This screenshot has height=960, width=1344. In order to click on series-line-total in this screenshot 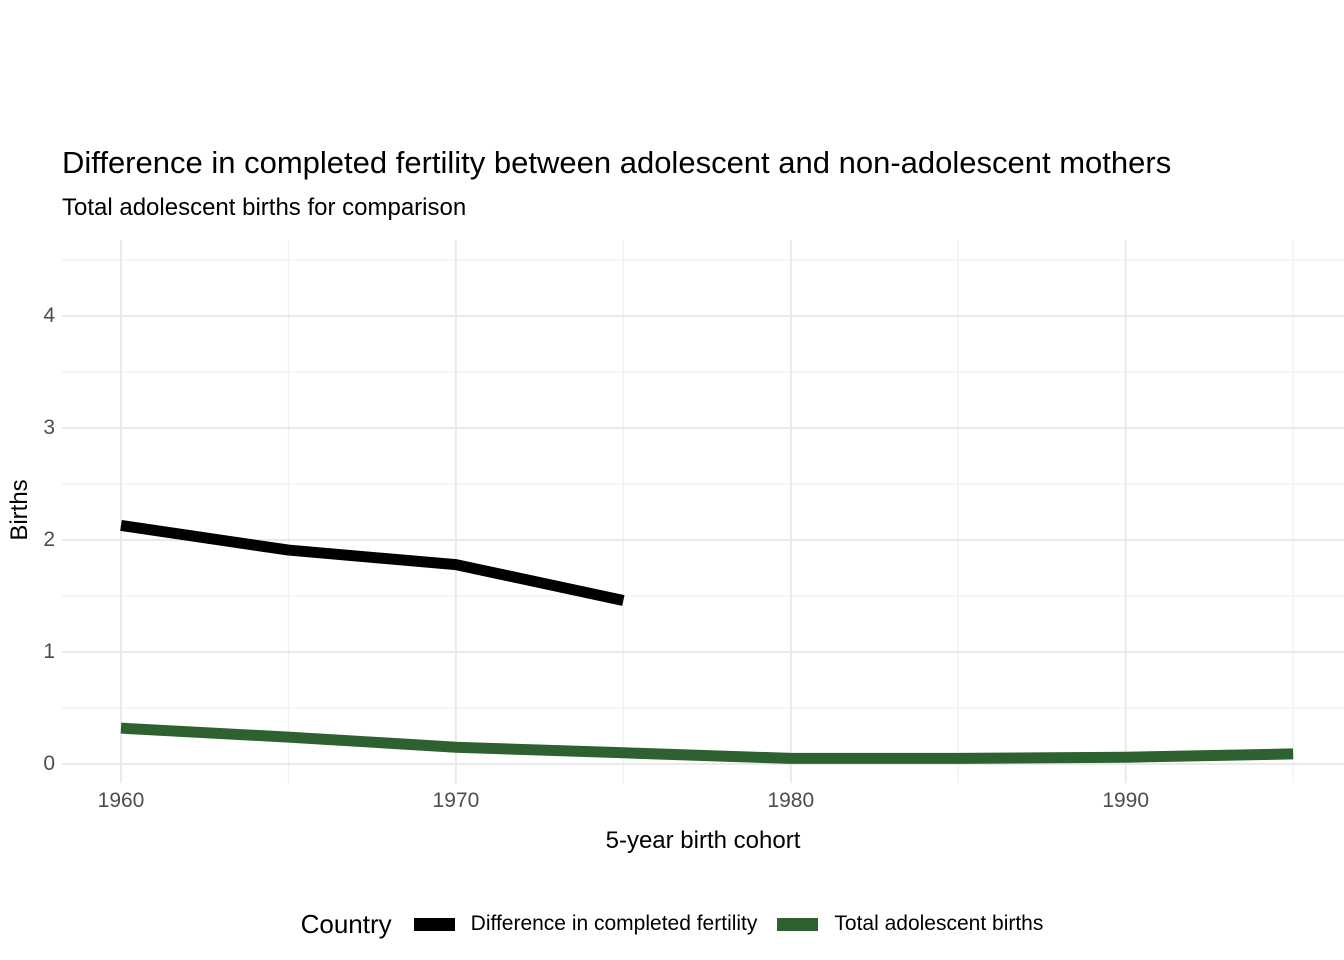, I will do `click(707, 743)`.